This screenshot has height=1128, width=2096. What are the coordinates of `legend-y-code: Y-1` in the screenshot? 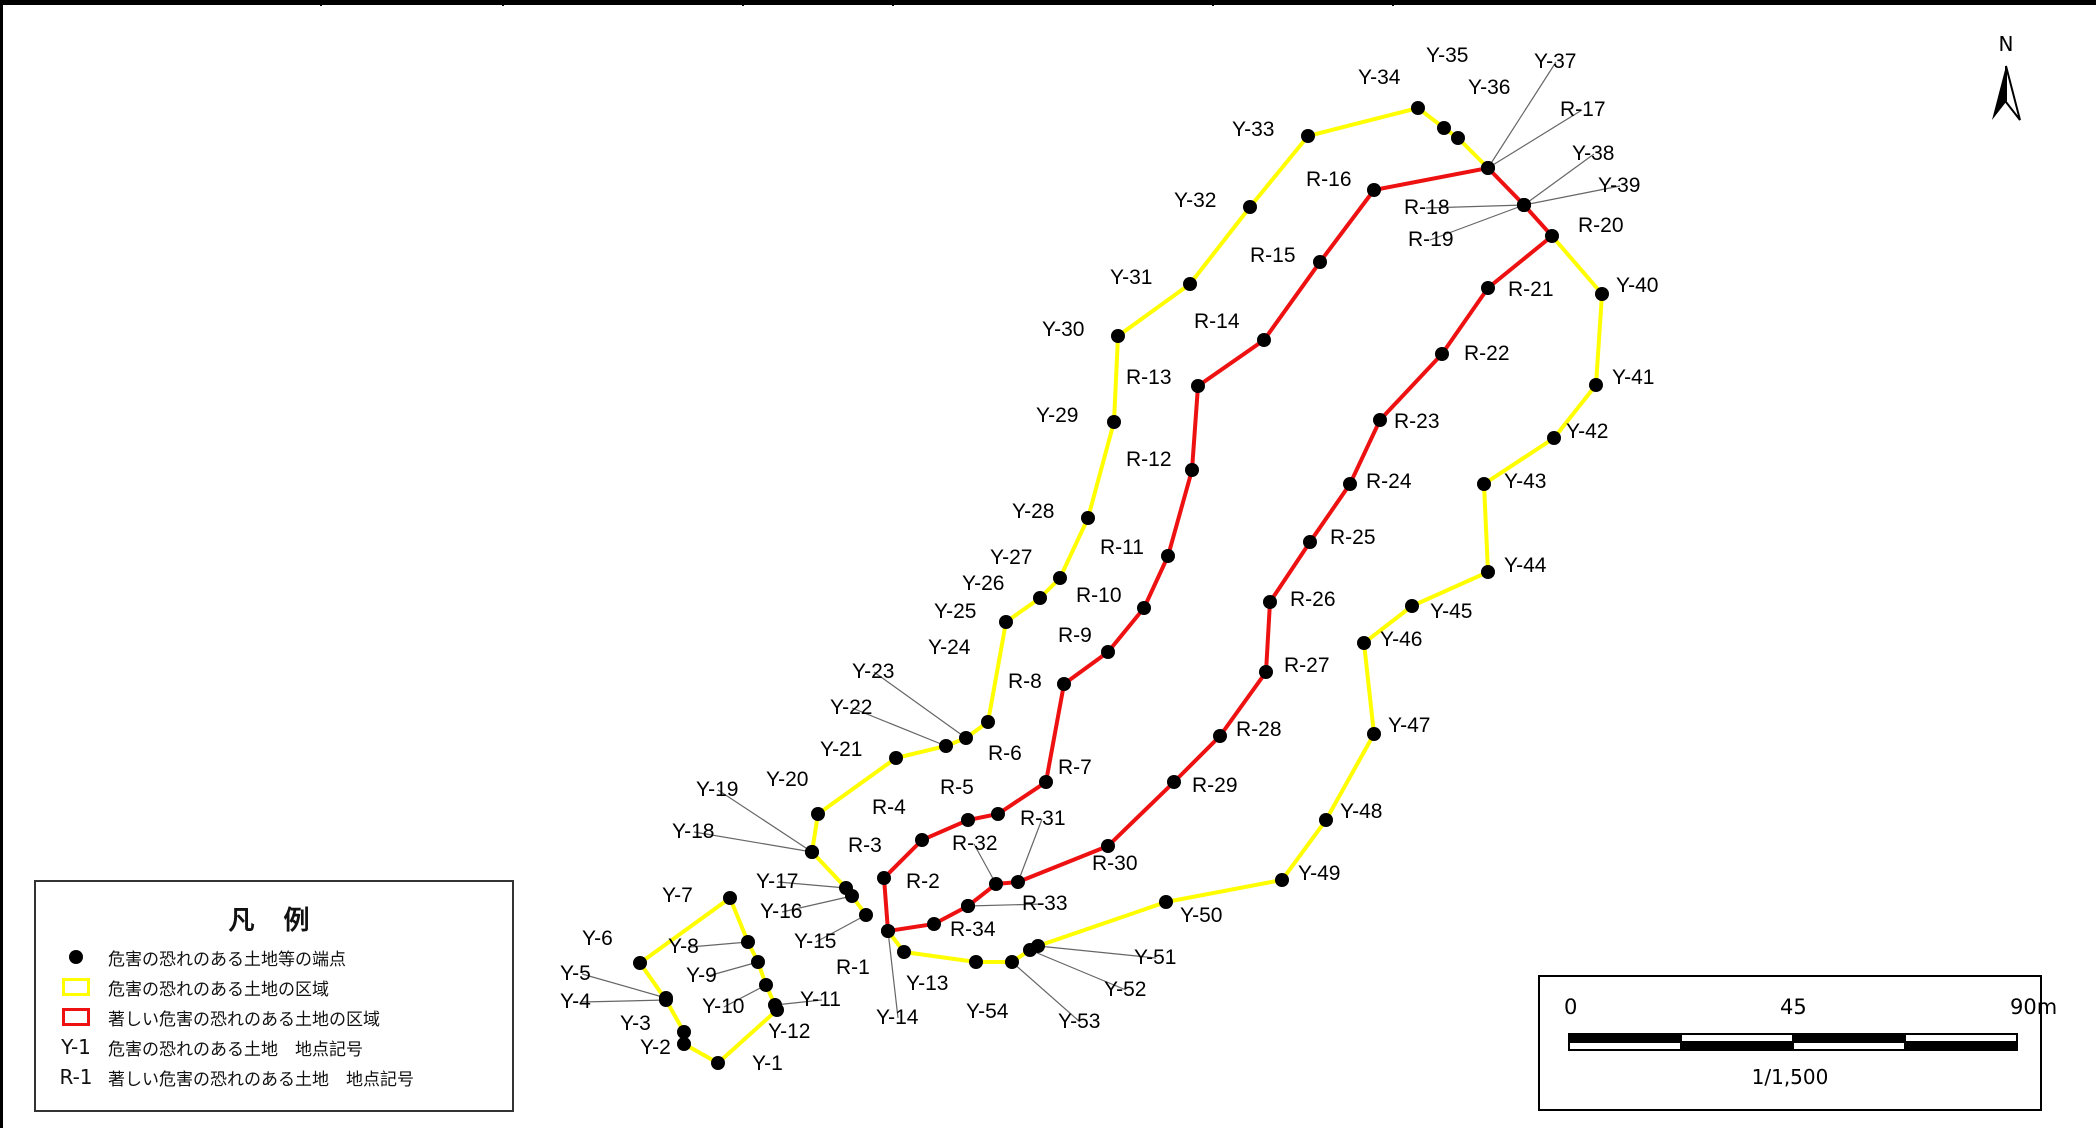 It's located at (76, 1047).